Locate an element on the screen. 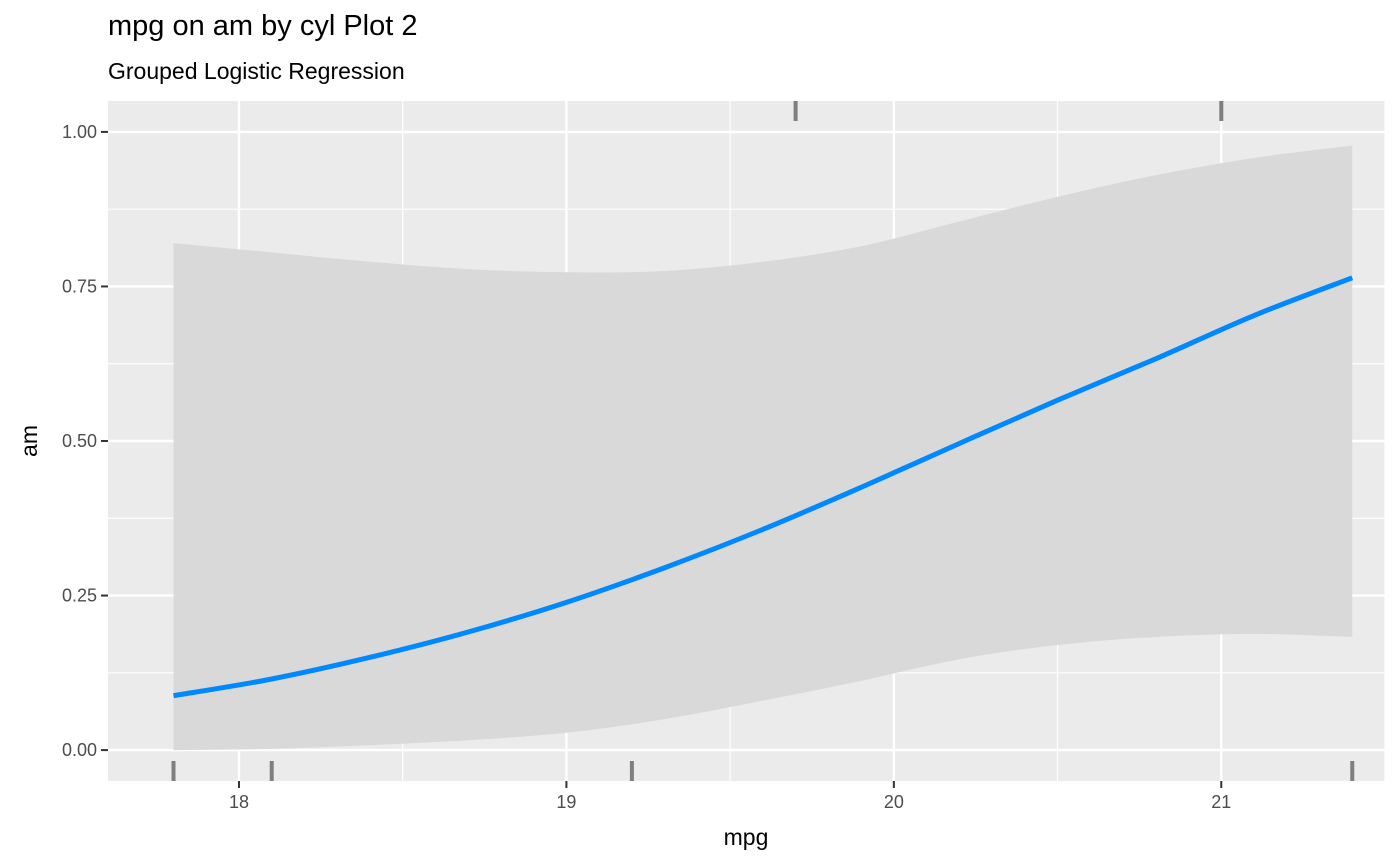  chart-title: mpg on am by cyl Plot 2 is located at coordinates (263, 26).